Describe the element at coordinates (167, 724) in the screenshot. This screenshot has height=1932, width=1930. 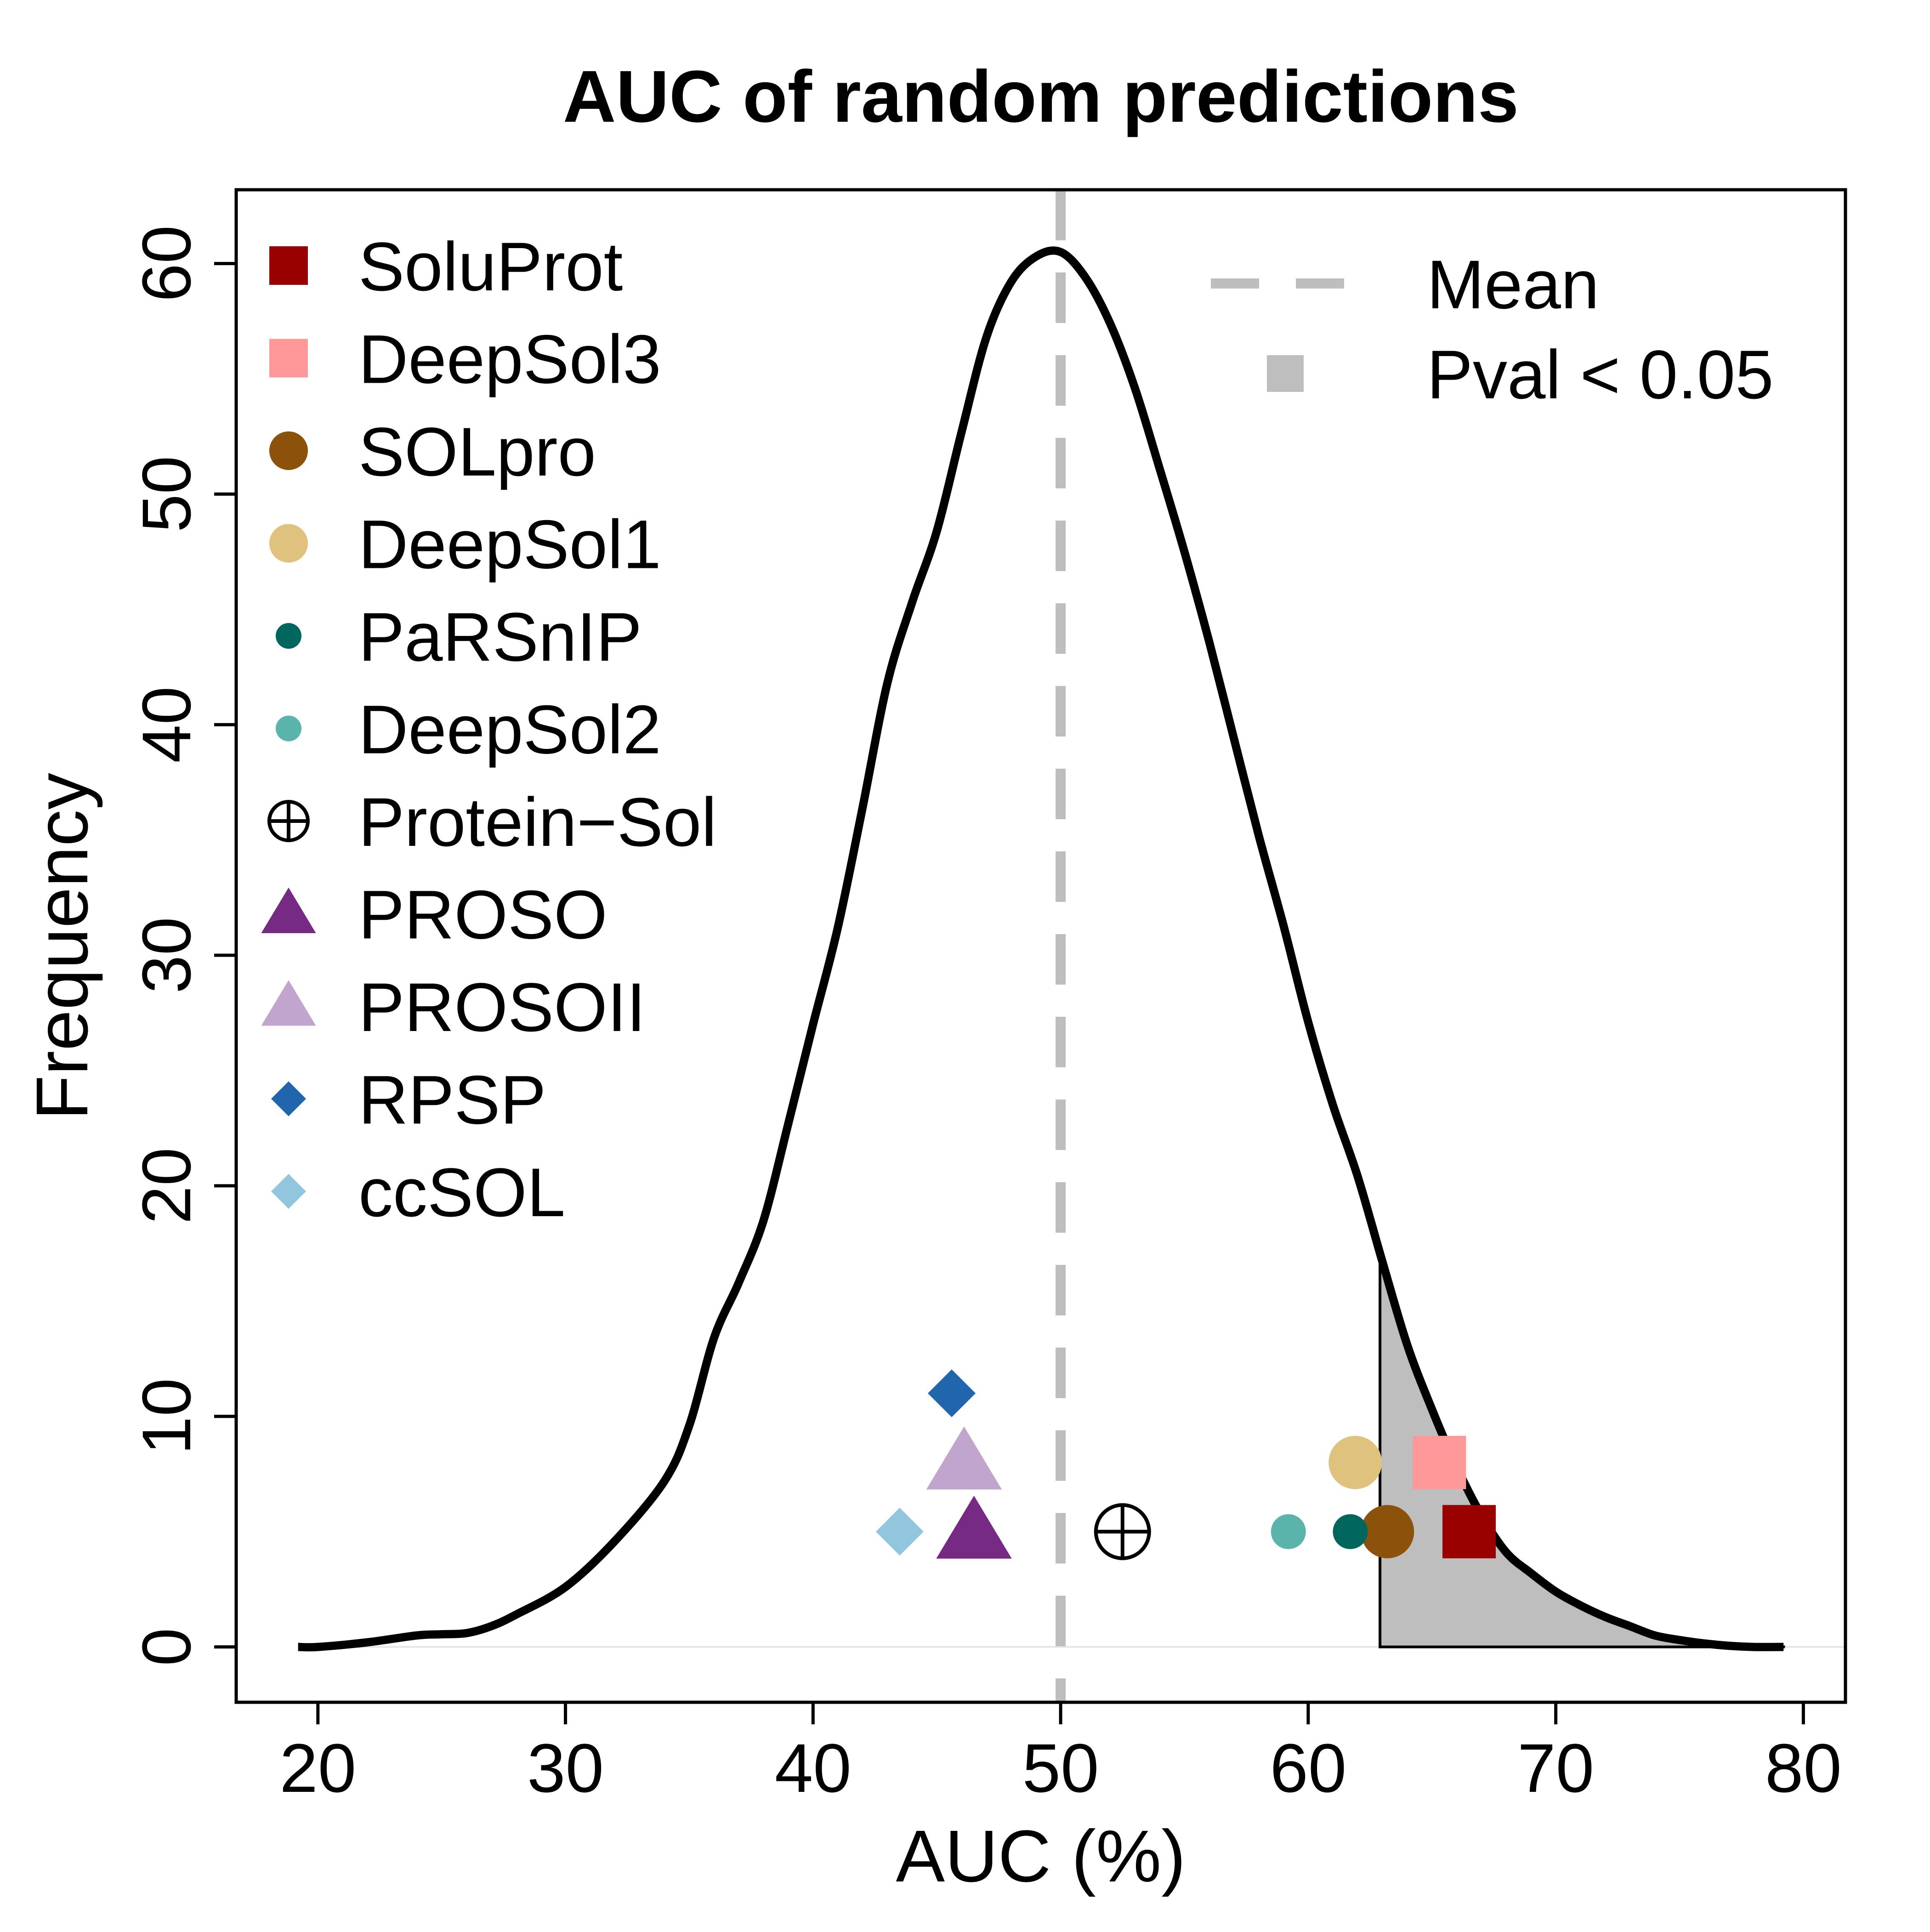
I see `y-tick-label-40: 40` at that location.